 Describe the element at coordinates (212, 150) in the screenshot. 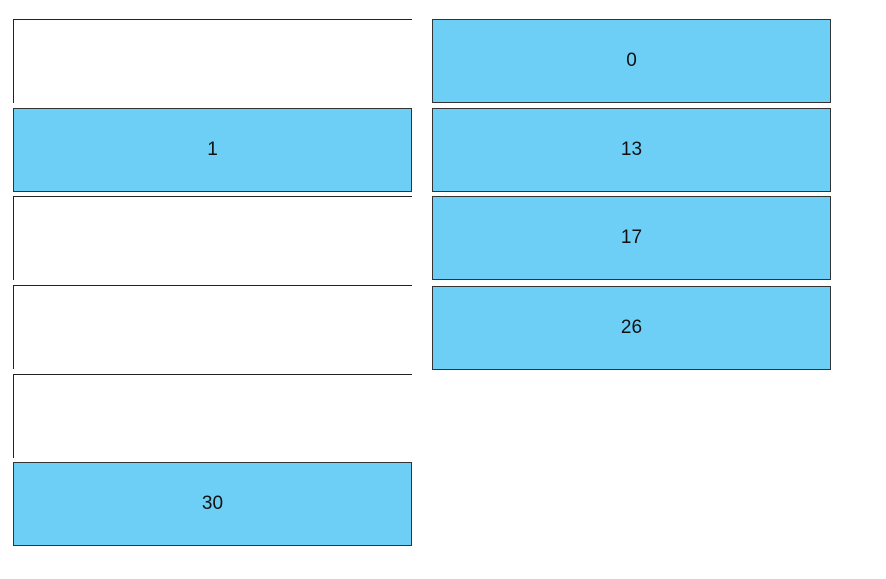

I see `answer-item: 1` at that location.